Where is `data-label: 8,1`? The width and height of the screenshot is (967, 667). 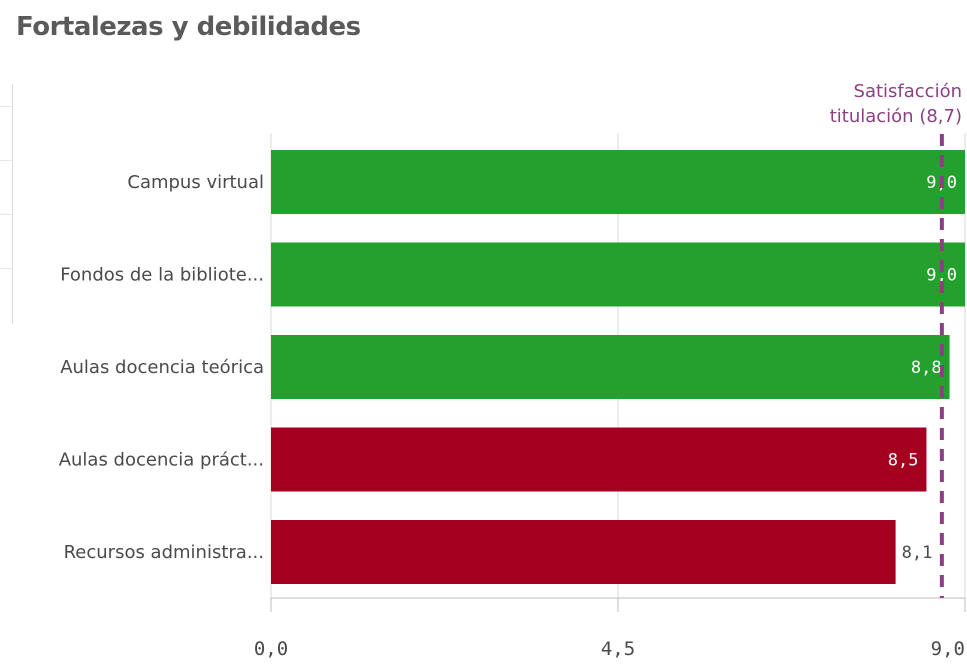
data-label: 8,1 is located at coordinates (917, 553).